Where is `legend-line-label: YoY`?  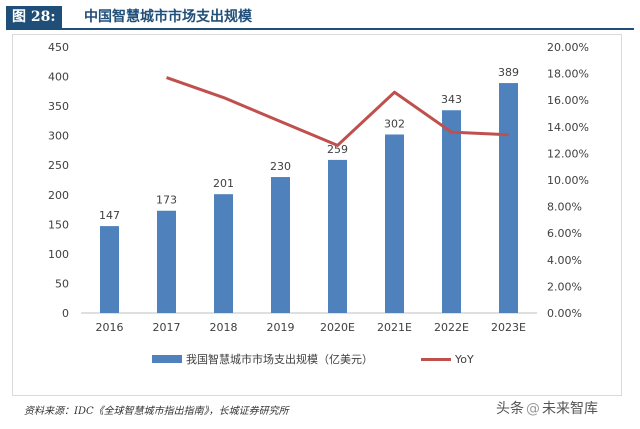 legend-line-label: YoY is located at coordinates (464, 359).